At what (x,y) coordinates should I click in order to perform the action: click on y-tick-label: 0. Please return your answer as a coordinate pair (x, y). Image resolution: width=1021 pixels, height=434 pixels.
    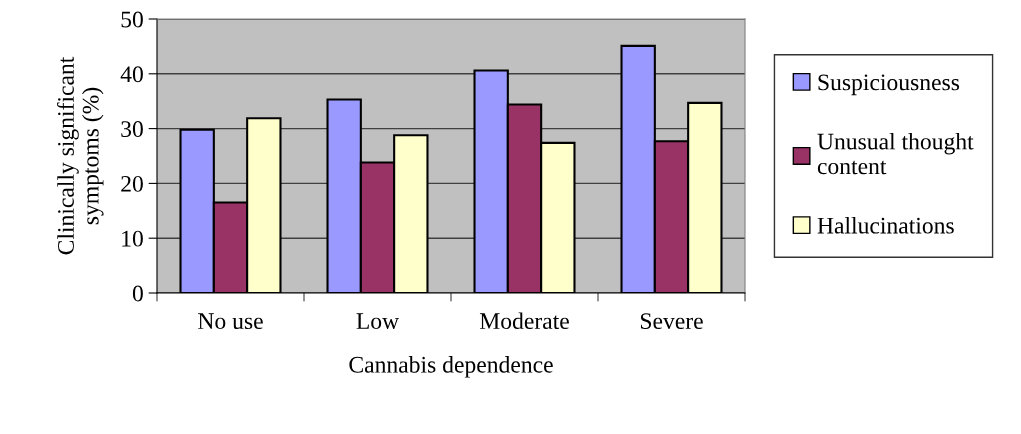
    Looking at the image, I should click on (137, 293).